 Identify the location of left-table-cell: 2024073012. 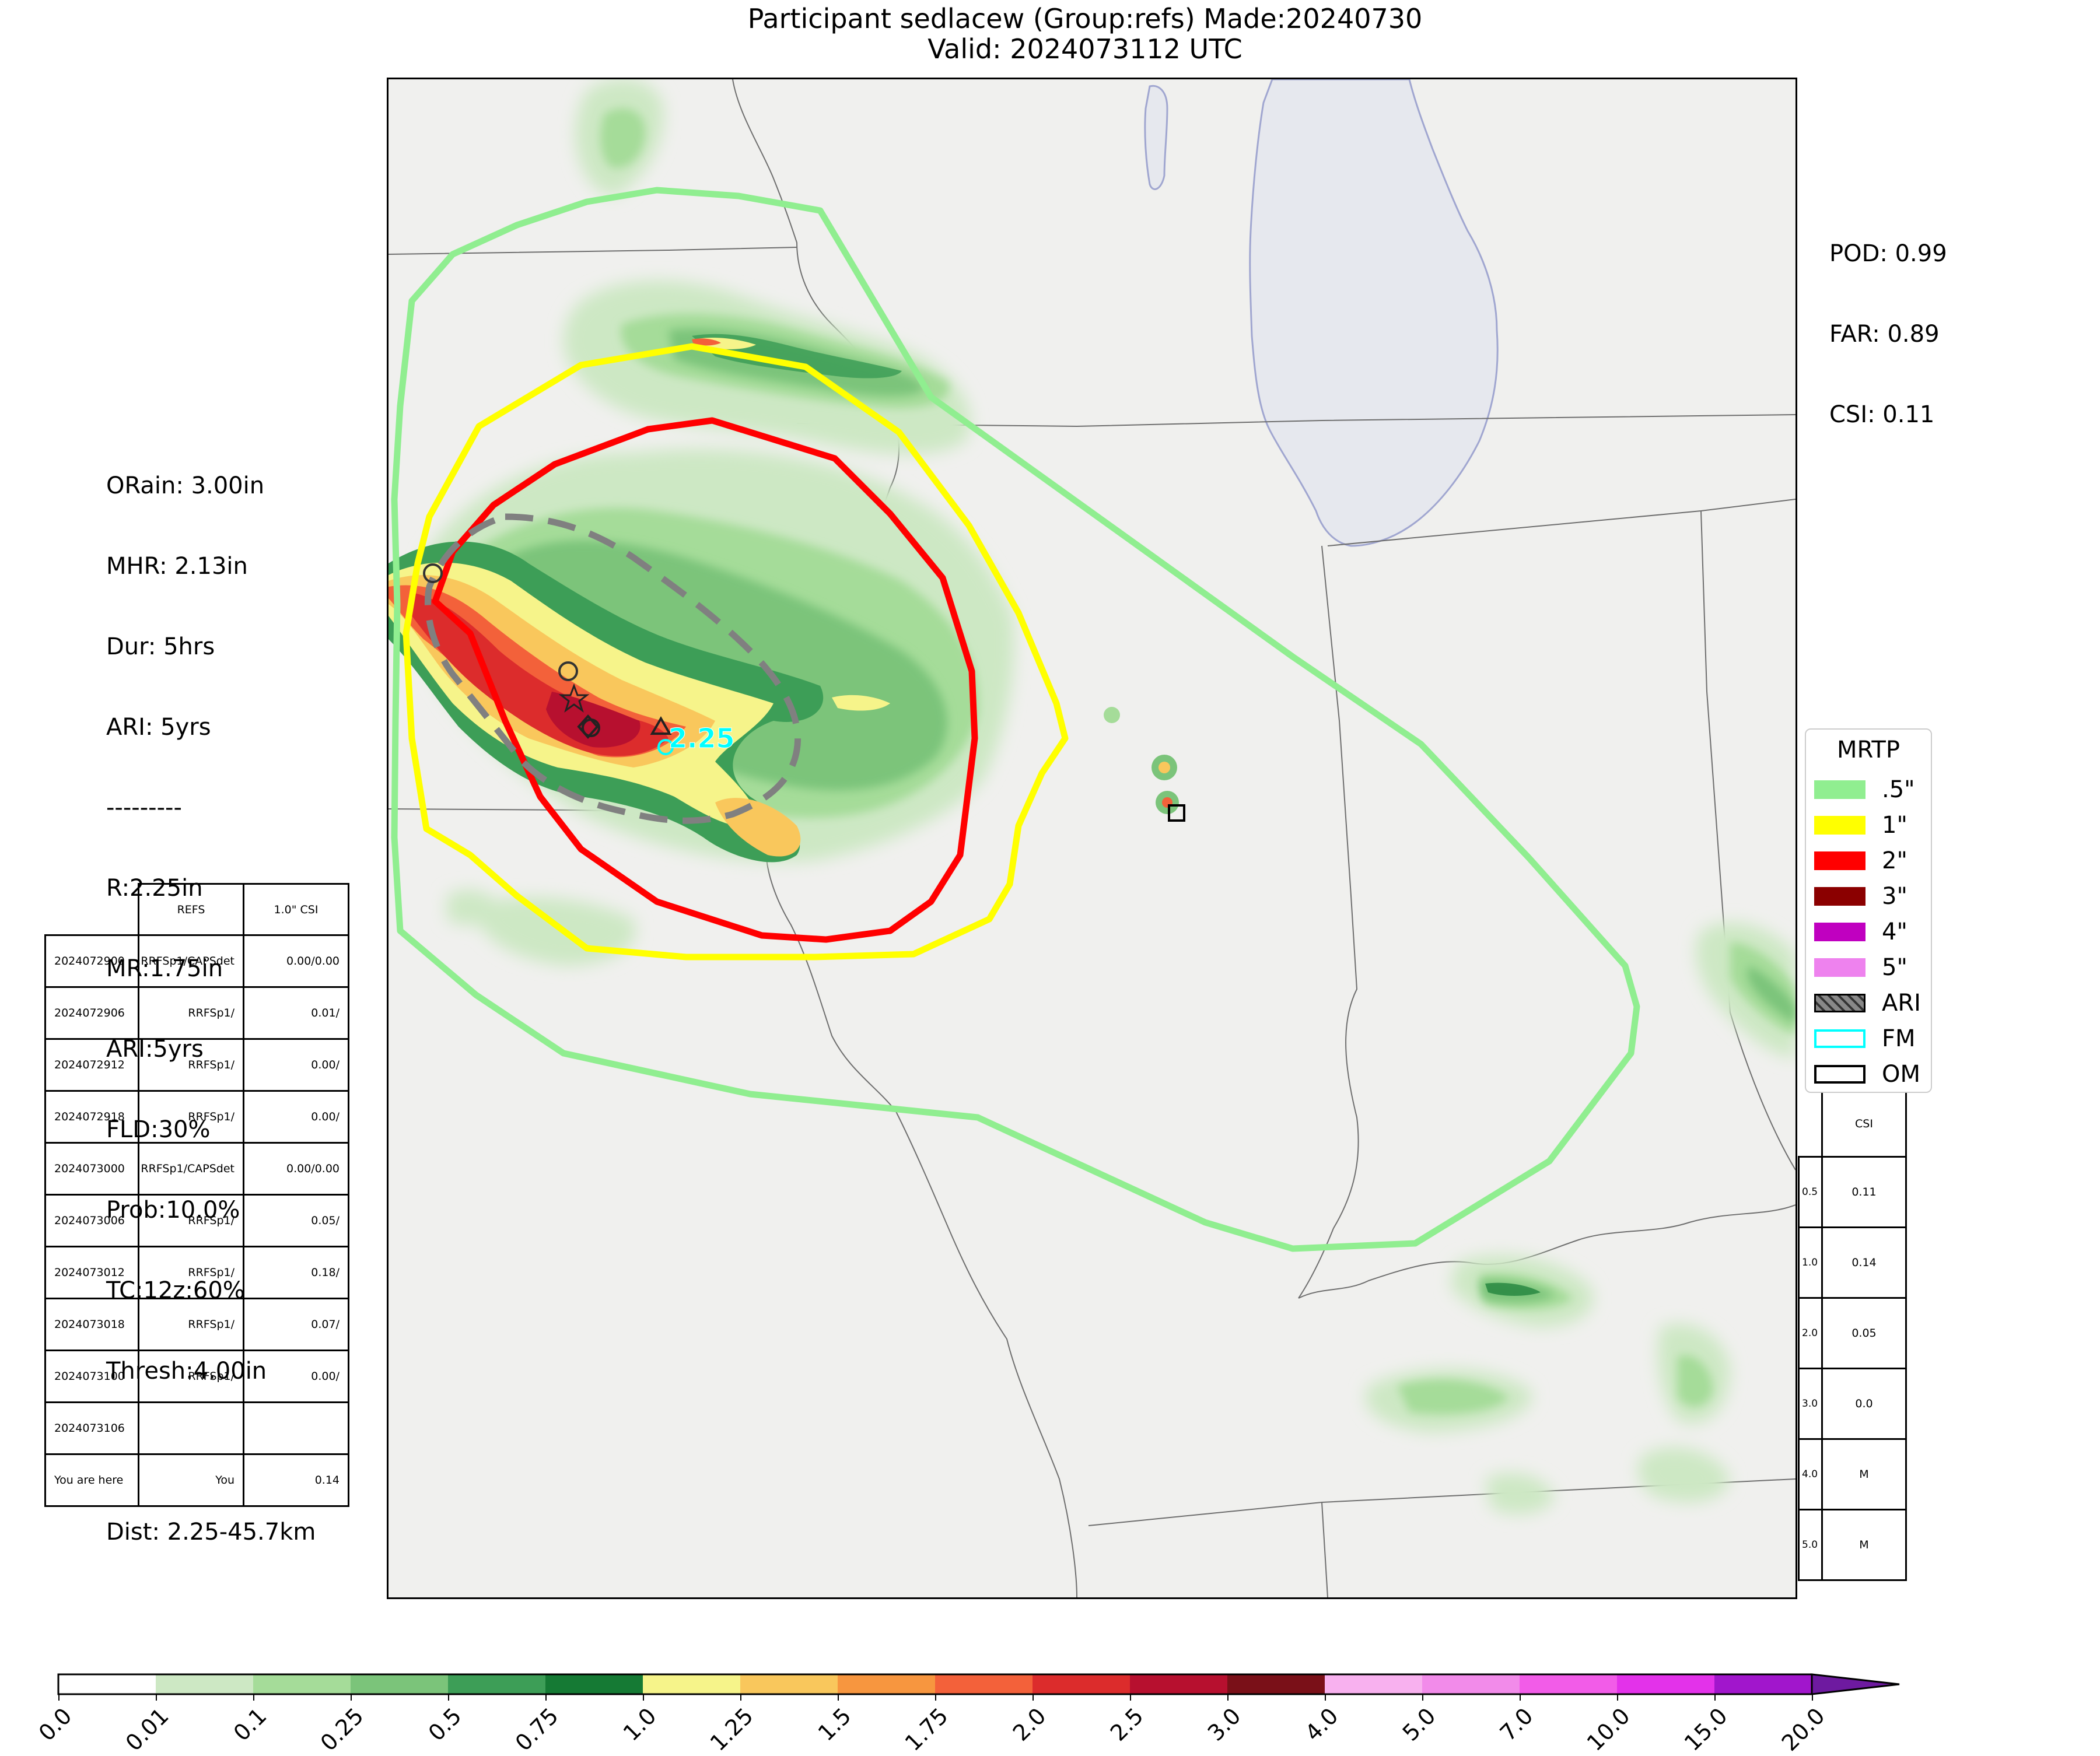
(92, 1272).